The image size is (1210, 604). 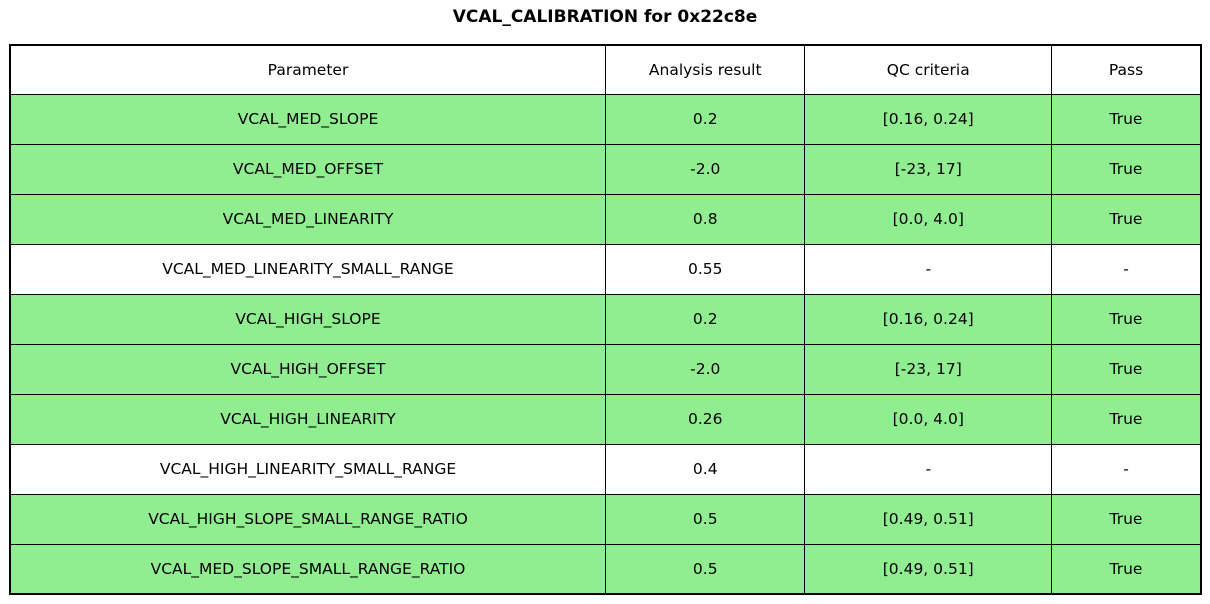 I want to click on cell-analysis-result: 0.8, so click(x=705, y=219).